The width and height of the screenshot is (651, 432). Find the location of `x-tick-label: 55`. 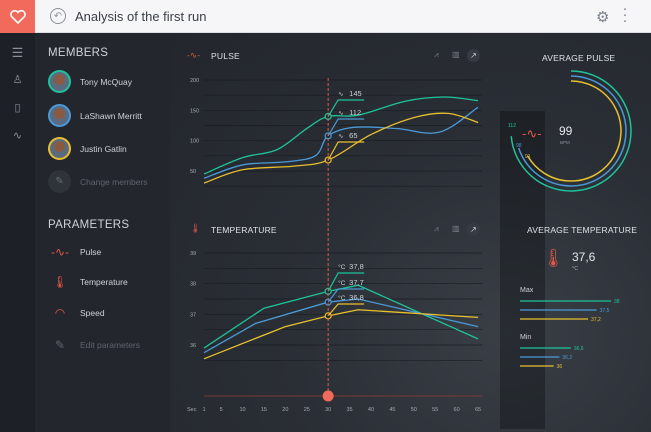

x-tick-label: 55 is located at coordinates (435, 410).